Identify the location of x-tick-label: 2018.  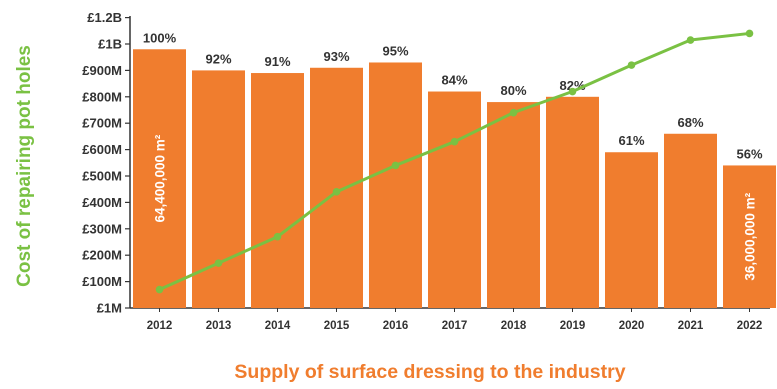
(514, 326).